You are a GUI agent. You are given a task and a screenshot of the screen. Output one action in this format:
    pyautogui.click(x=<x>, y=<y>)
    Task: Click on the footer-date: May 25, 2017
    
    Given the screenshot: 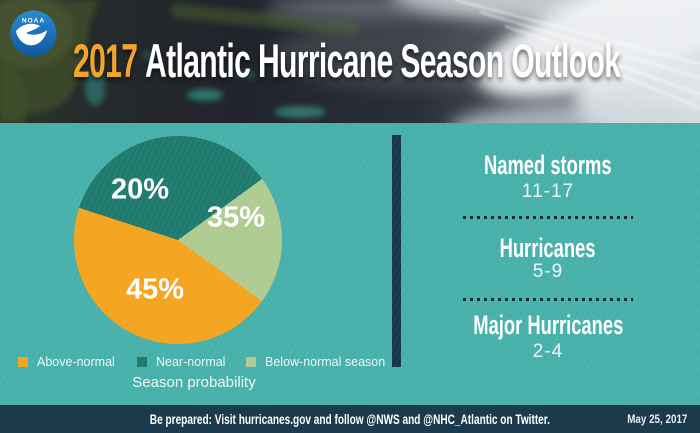 What is the action you would take?
    pyautogui.click(x=656, y=419)
    